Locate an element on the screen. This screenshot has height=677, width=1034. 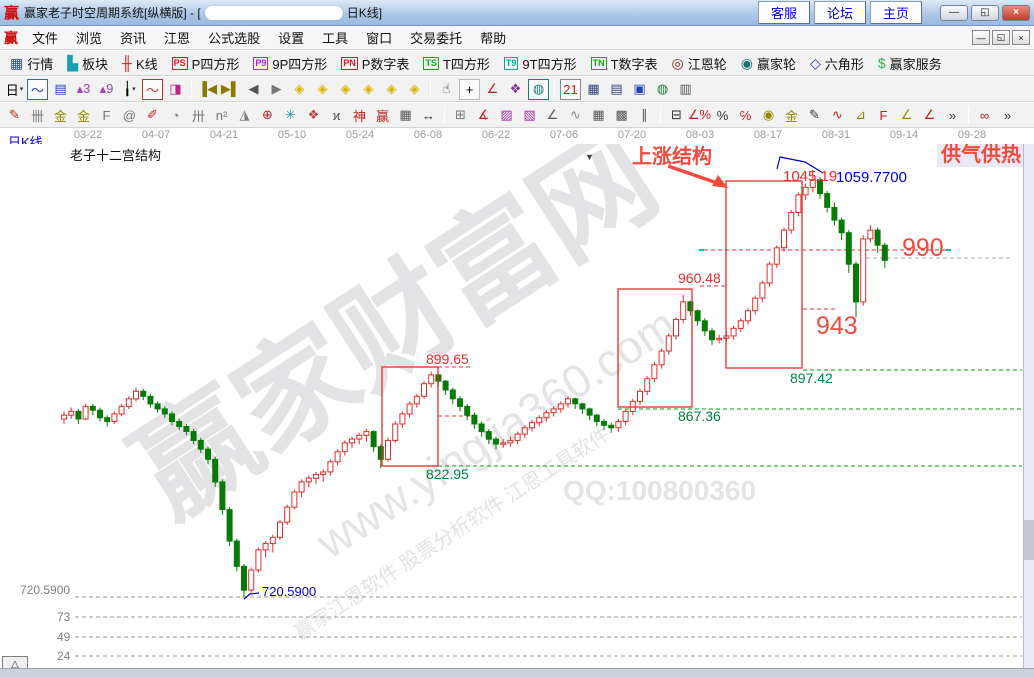
kline-button: ╫ K线 is located at coordinates (140, 63).